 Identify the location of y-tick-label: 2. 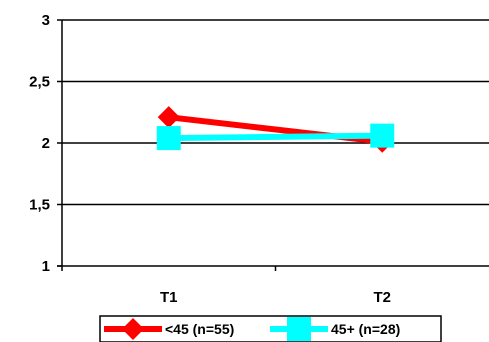
(46, 143).